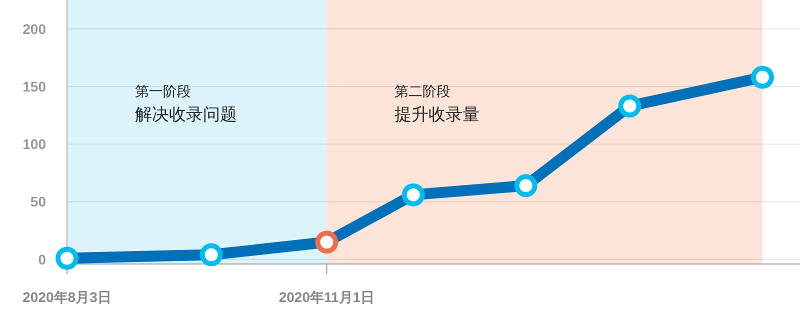  Describe the element at coordinates (34, 86) in the screenshot. I see `y-tick-label: 150` at that location.